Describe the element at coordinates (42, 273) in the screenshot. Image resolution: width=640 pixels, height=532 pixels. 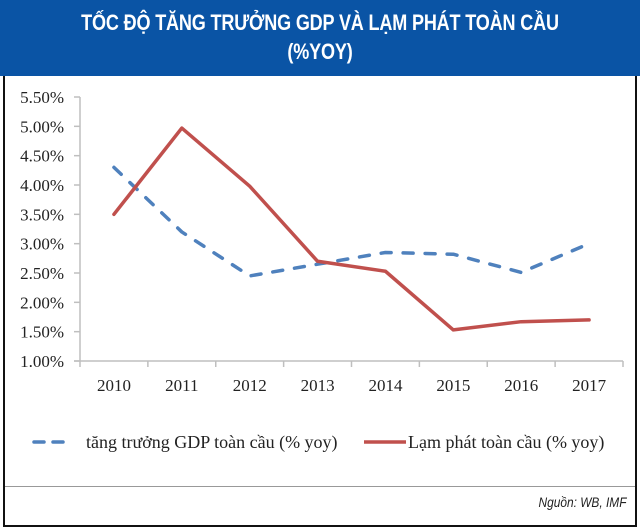
I see `y-tick-label: 2.50%` at that location.